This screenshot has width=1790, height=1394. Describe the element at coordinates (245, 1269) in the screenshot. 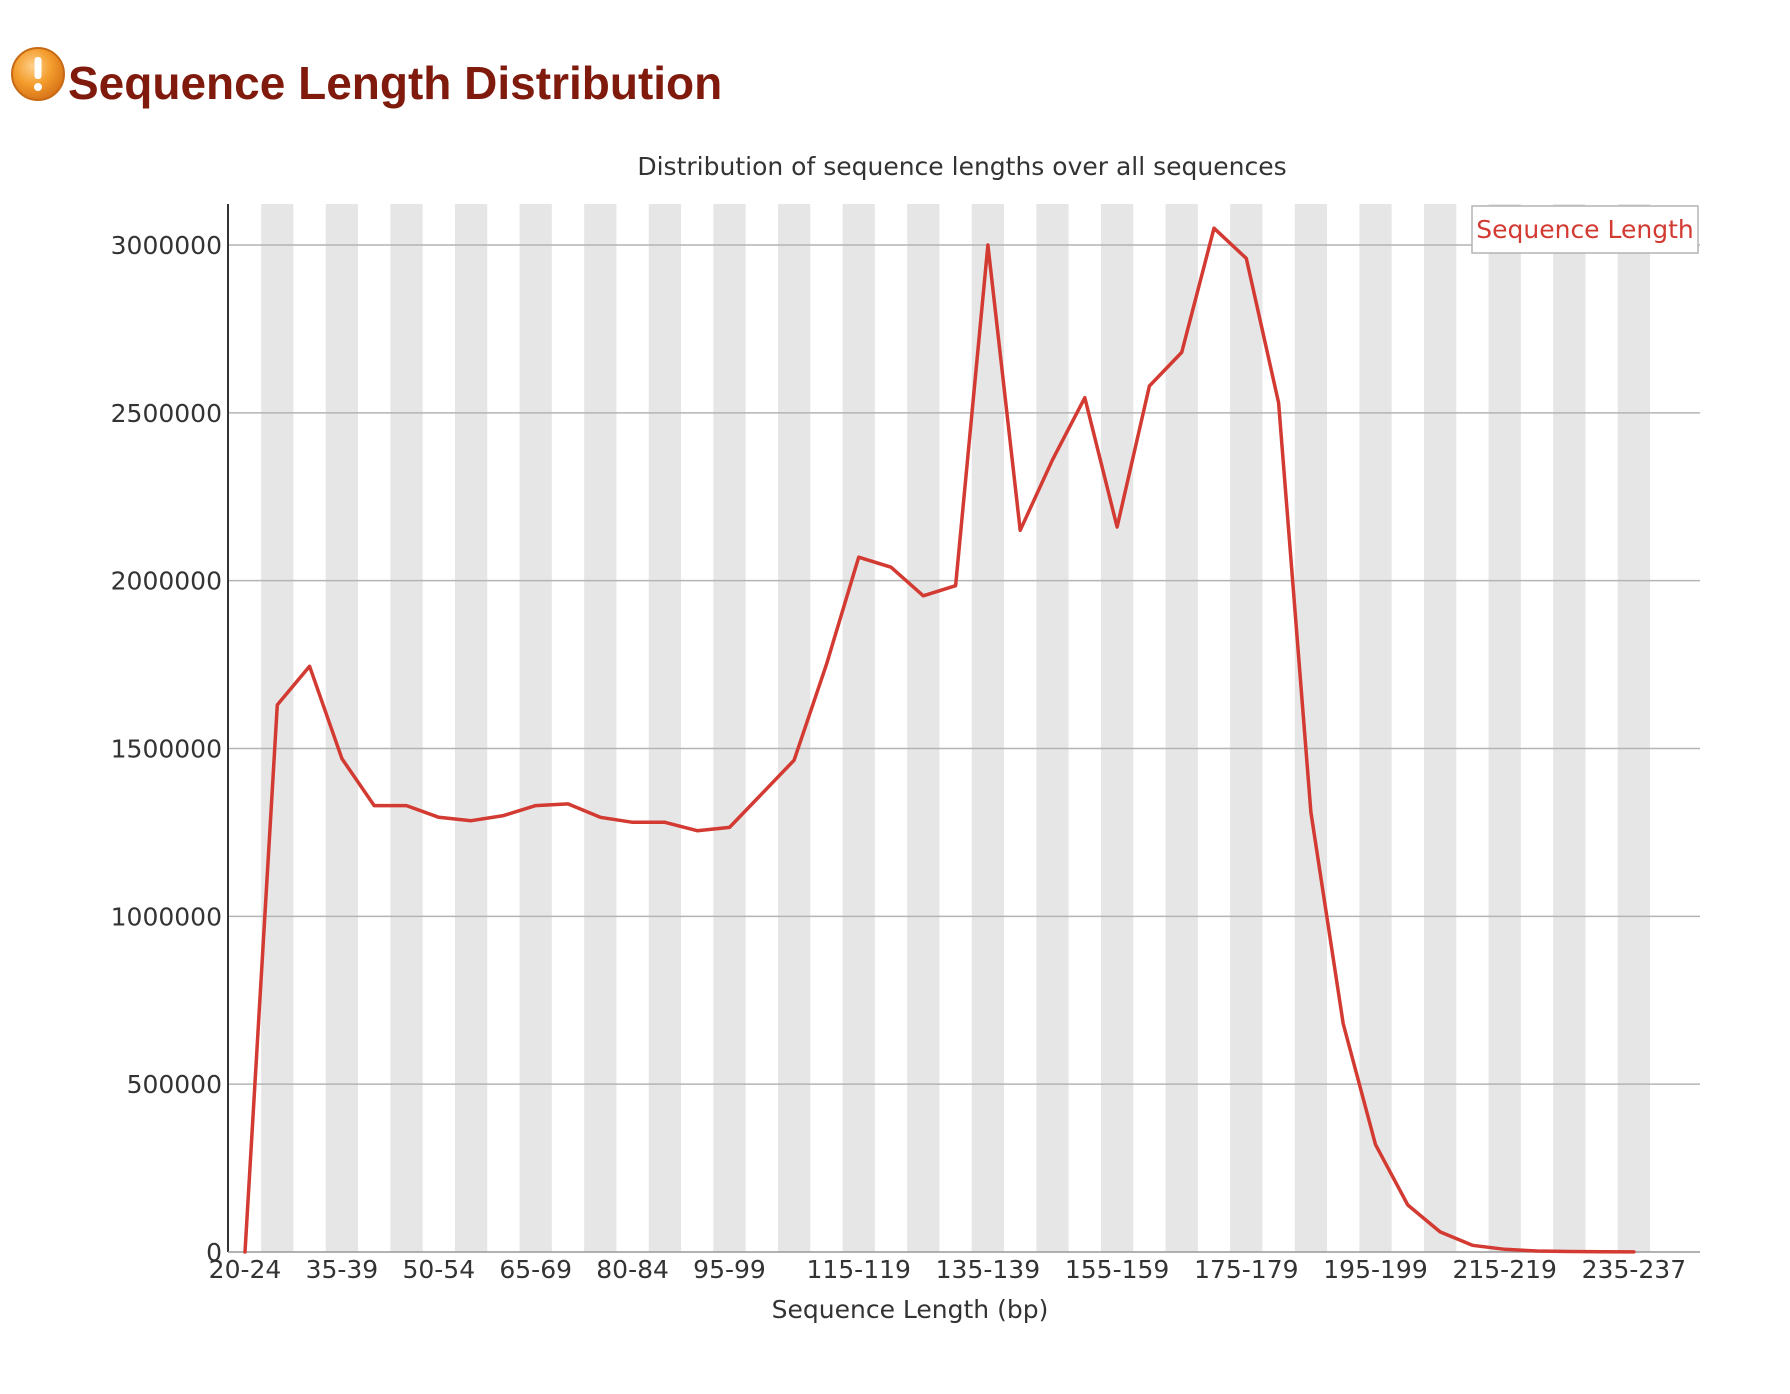

I see `x-tick-label: 20-24` at that location.